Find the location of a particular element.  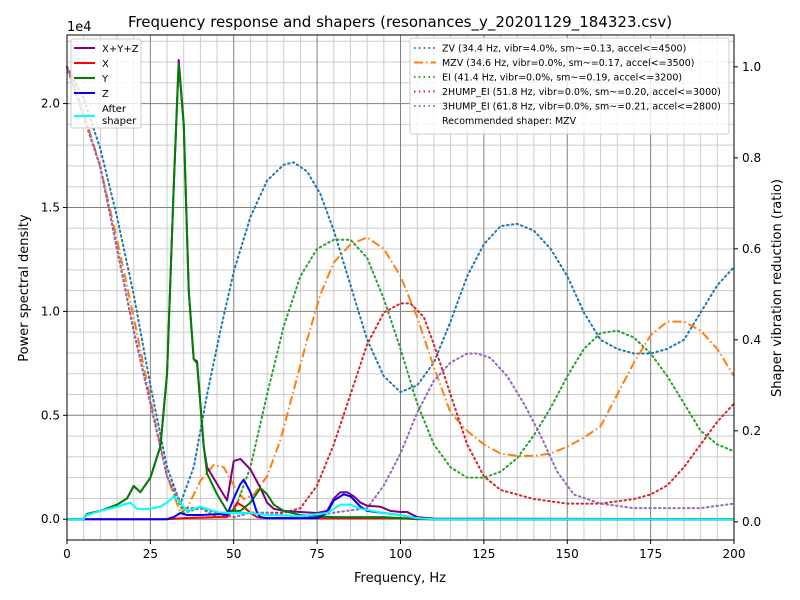

y-tick-label: 0.5 is located at coordinates (50, 415).